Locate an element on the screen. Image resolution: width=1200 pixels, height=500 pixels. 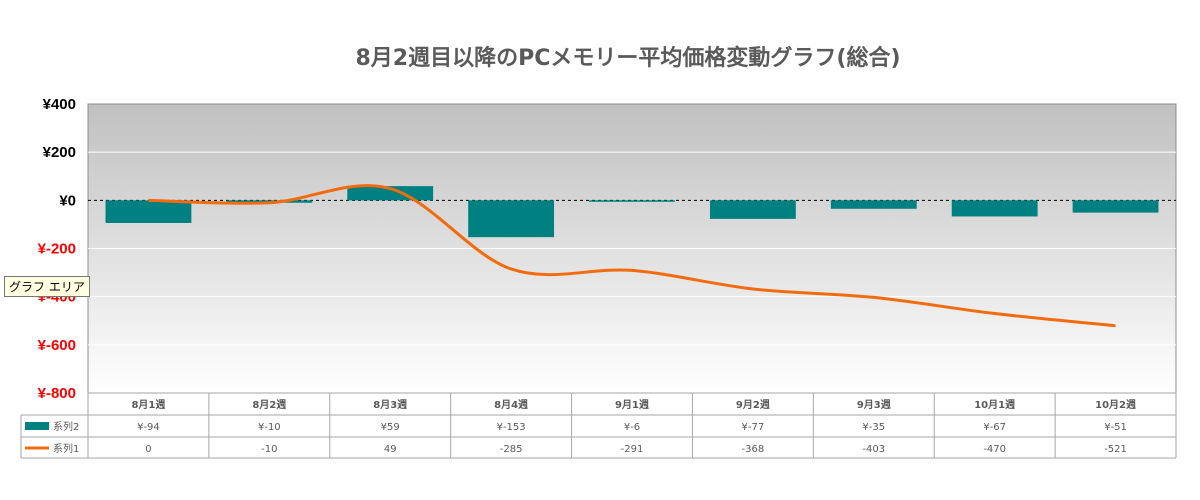
line-value-label: 49 is located at coordinates (390, 449).